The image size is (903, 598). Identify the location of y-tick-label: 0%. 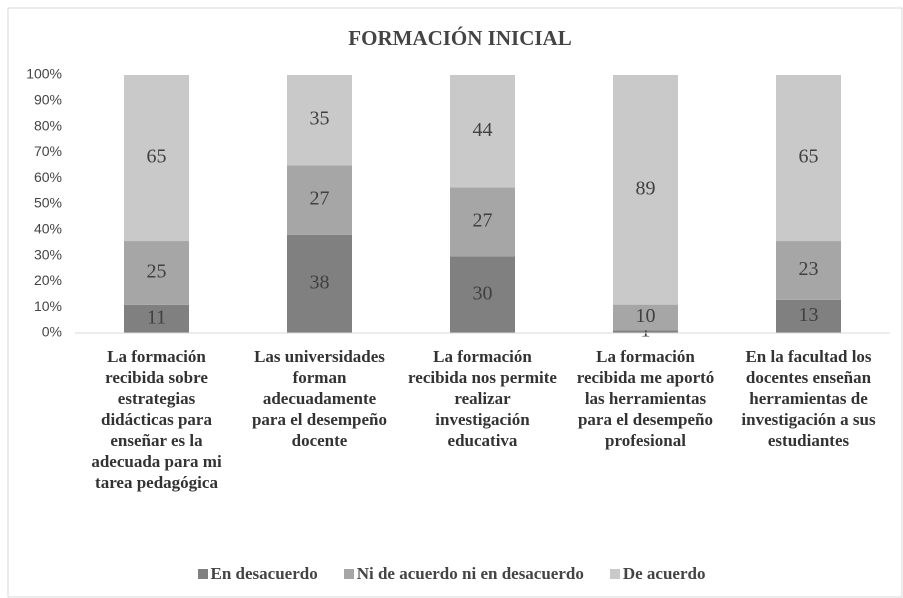
(52, 332).